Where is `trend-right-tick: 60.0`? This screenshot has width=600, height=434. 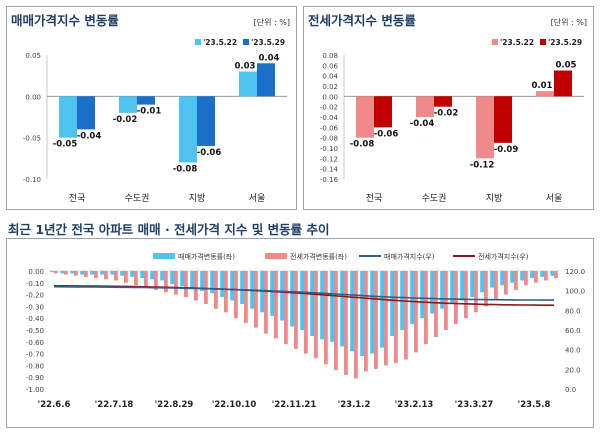
trend-right-tick: 60.0 is located at coordinates (573, 331).